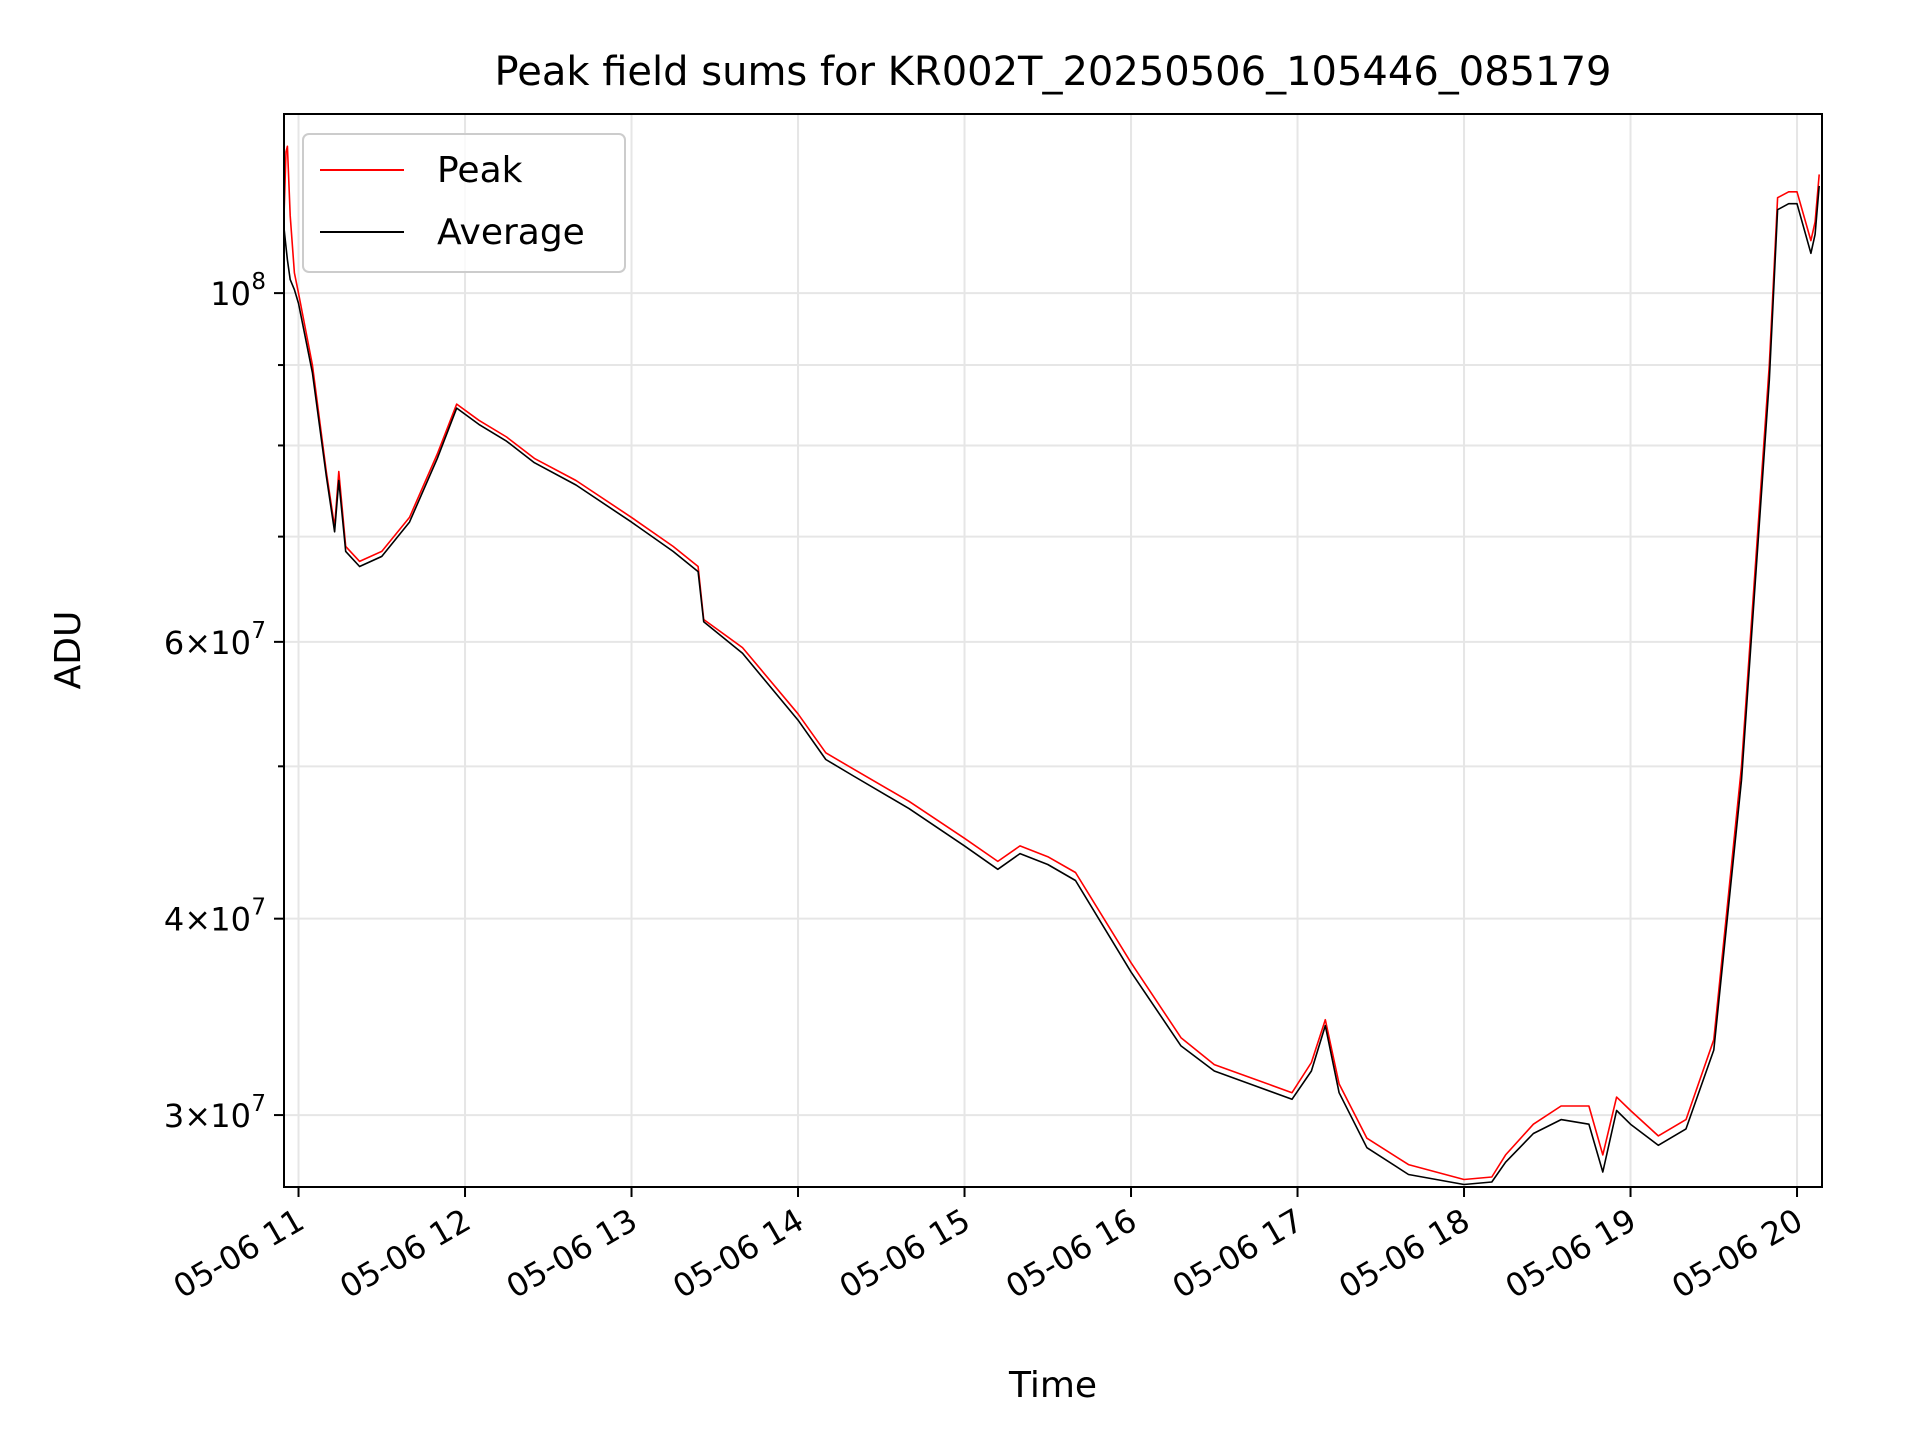 Image resolution: width=1920 pixels, height=1440 pixels. I want to click on legend-label: Average, so click(511, 232).